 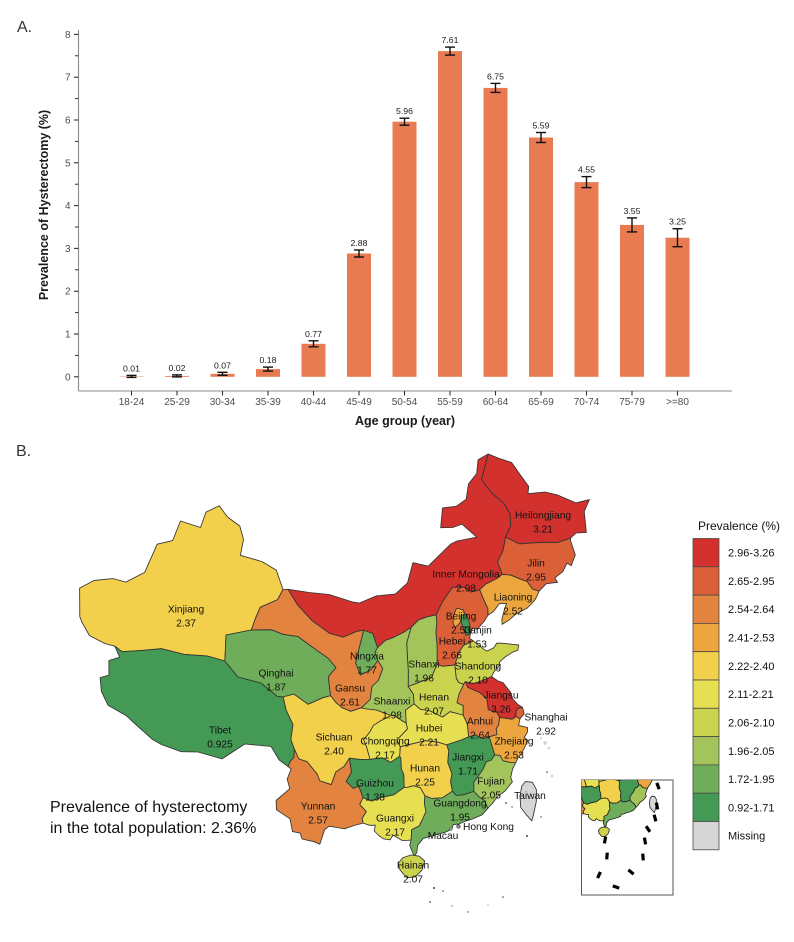 What do you see at coordinates (468, 758) in the screenshot?
I see `svg-text: Jiangxi` at bounding box center [468, 758].